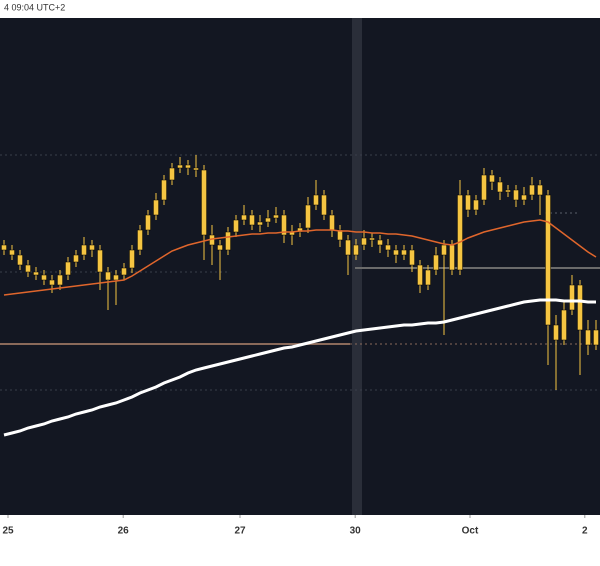 This screenshot has height=566, width=600. I want to click on x-tick-label: 26, so click(124, 531).